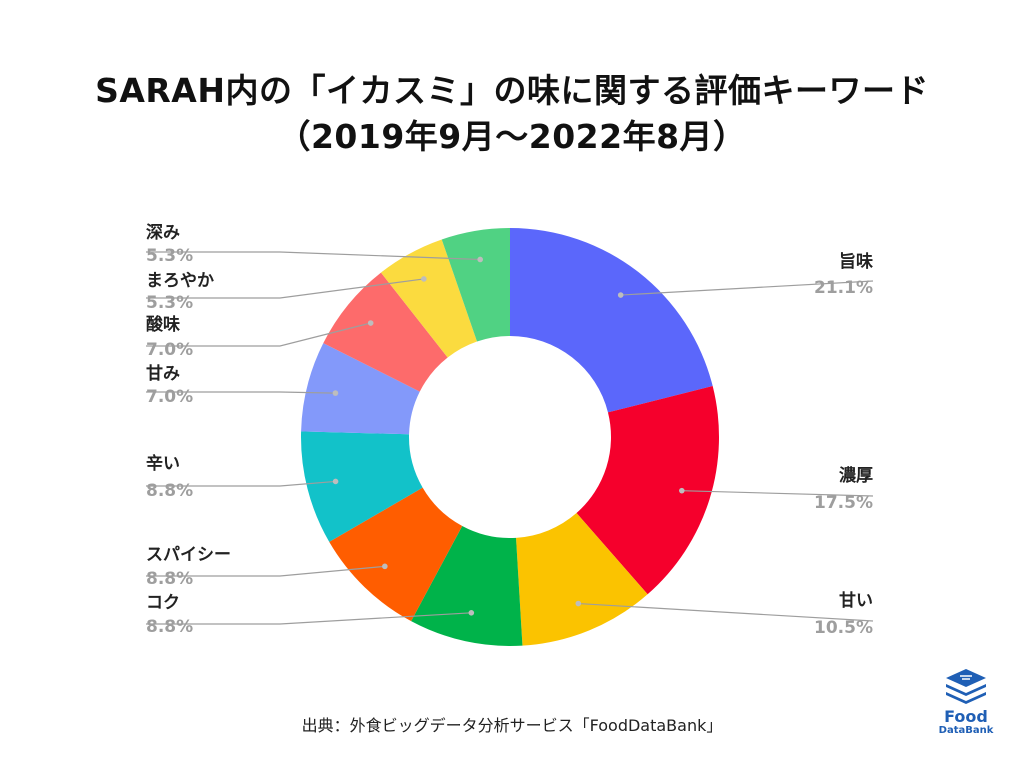  I want to click on slice-label-5: スパイシー, so click(188, 555).